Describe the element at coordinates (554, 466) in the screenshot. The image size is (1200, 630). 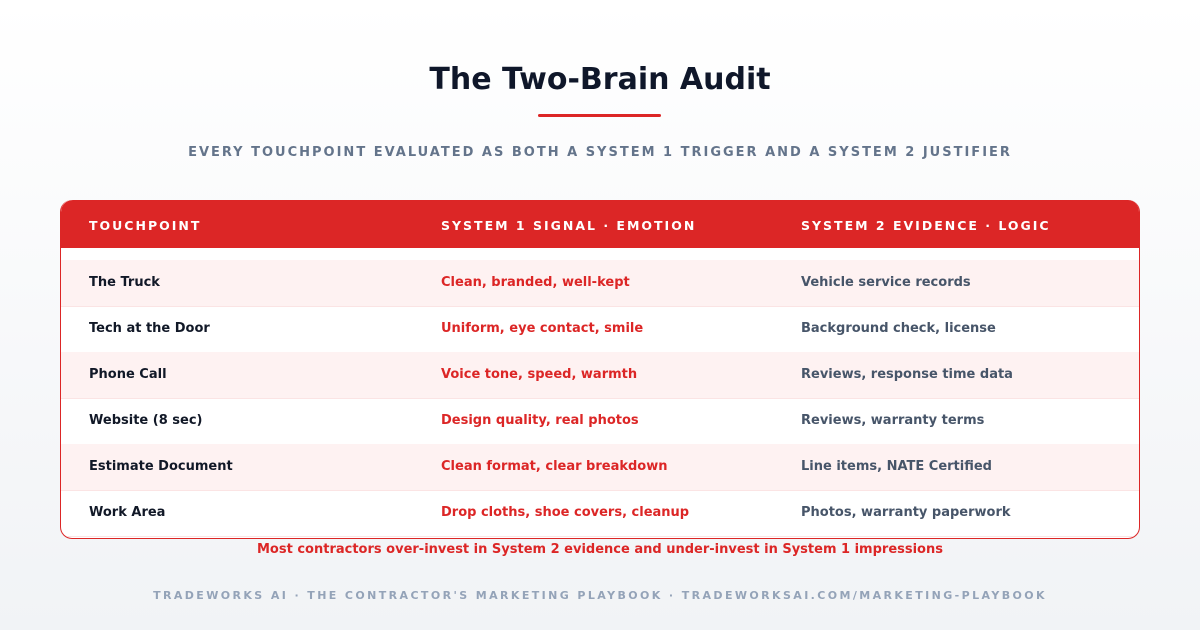
I see `table-cell: Clean format, clear breakdown` at that location.